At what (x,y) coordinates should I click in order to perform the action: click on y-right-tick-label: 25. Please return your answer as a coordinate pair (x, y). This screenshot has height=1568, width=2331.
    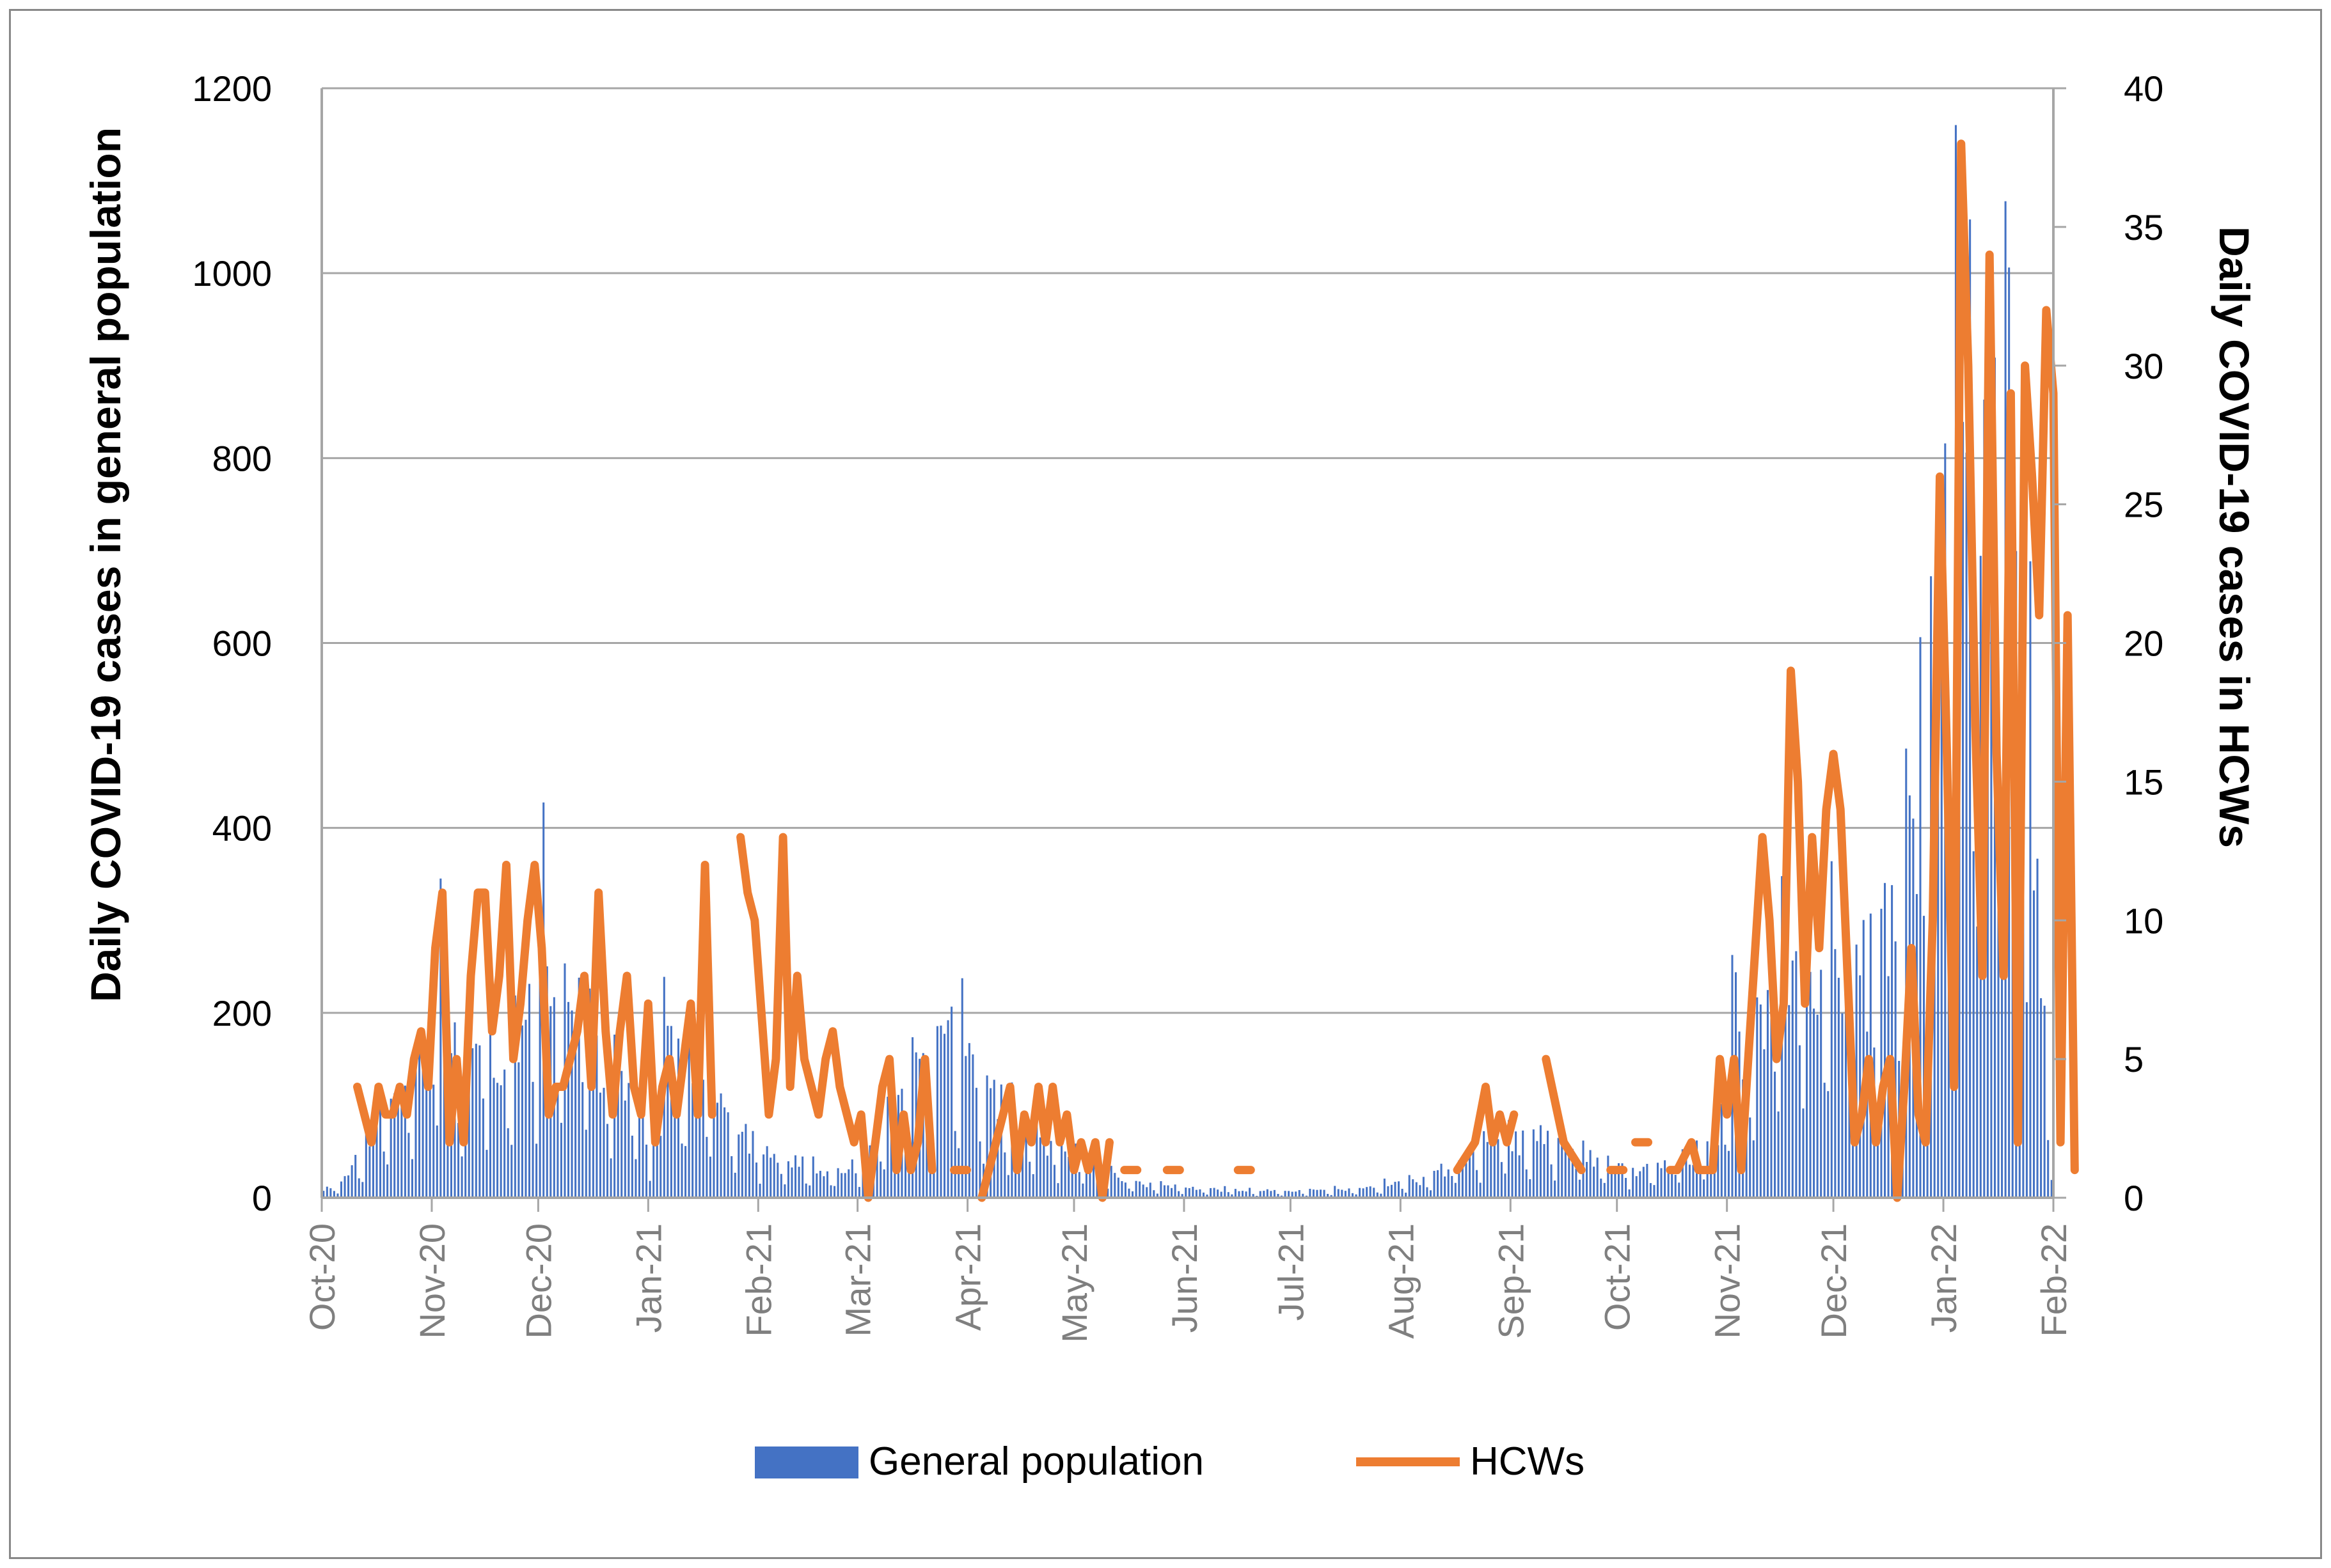
    Looking at the image, I should click on (2143, 505).